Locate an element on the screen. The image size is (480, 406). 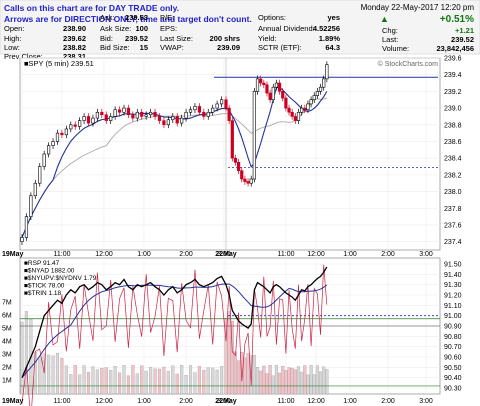
label-ask: Ask: is located at coordinates (107, 17).